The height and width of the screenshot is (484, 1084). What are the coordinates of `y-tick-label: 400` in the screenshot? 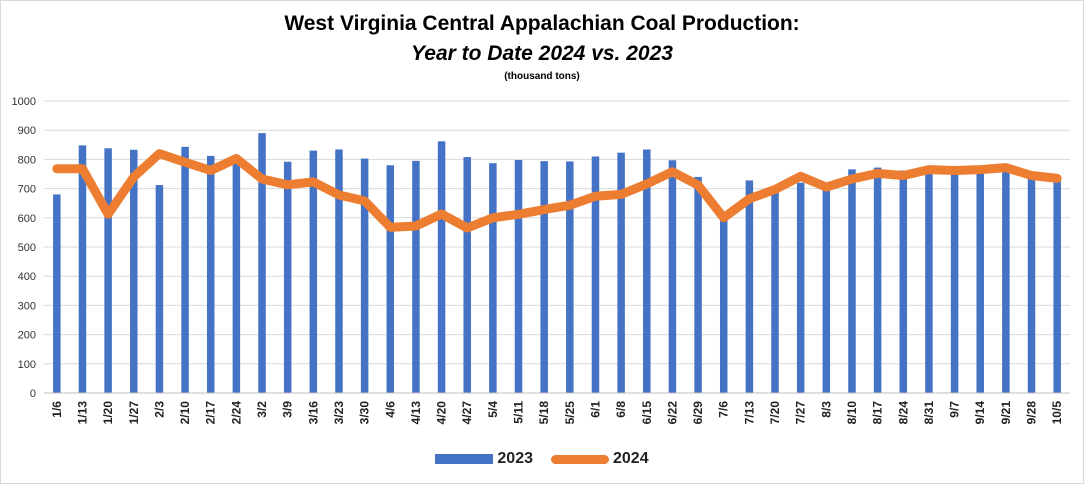 It's located at (27, 277).